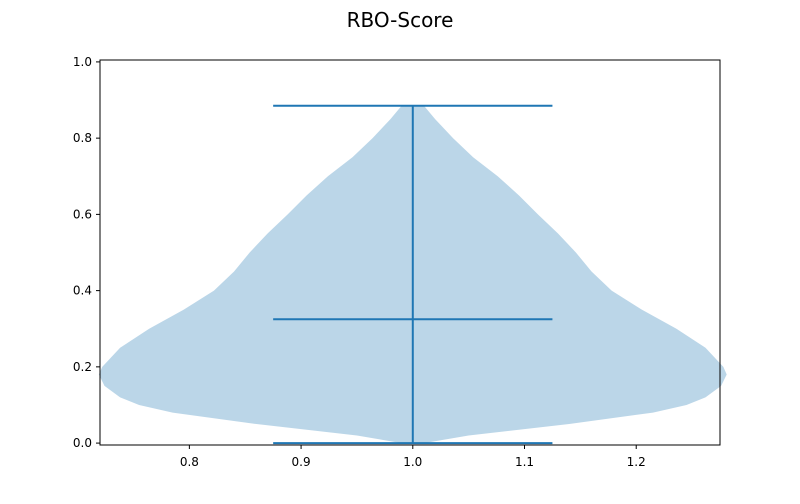 The height and width of the screenshot is (504, 800). Describe the element at coordinates (82, 62) in the screenshot. I see `y-tick-label: 1.0` at that location.